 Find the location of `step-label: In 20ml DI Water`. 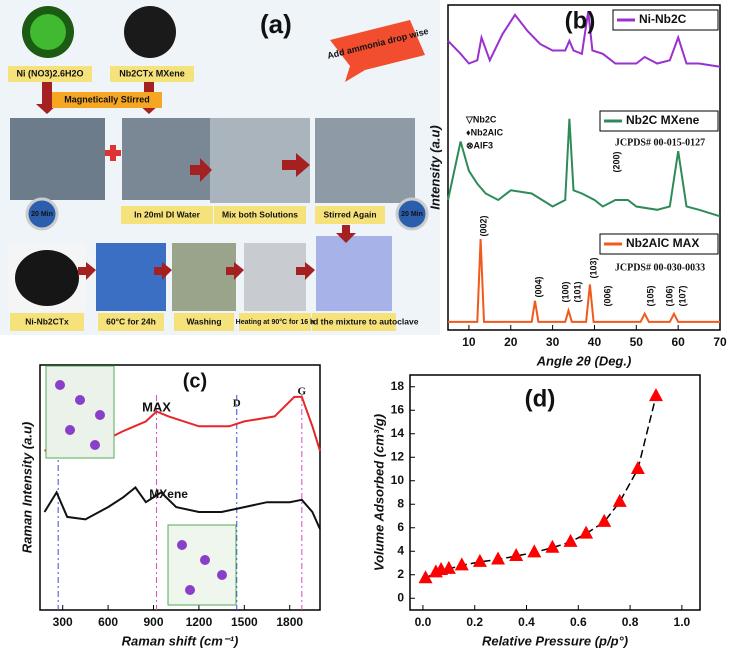

step-label: In 20ml DI Water is located at coordinates (167, 214).